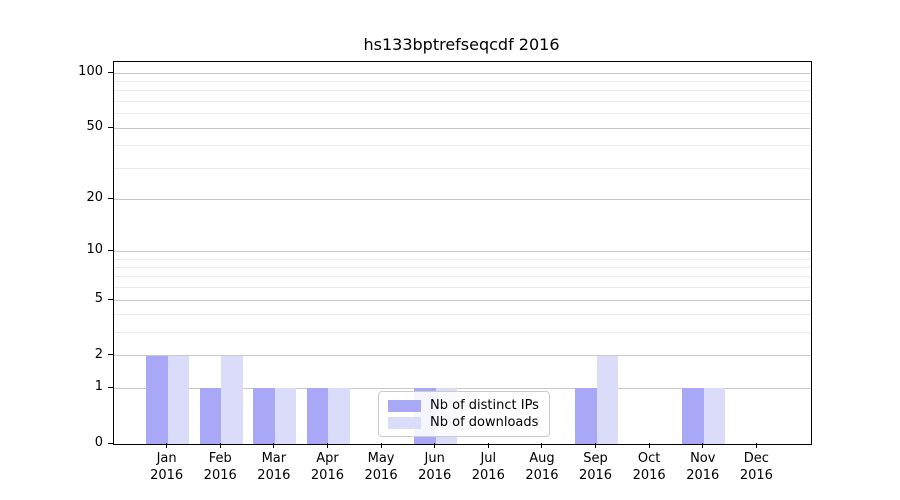 This screenshot has width=900, height=500. What do you see at coordinates (649, 467) in the screenshot?
I see `x-tick-label-oct: Oct 2016` at bounding box center [649, 467].